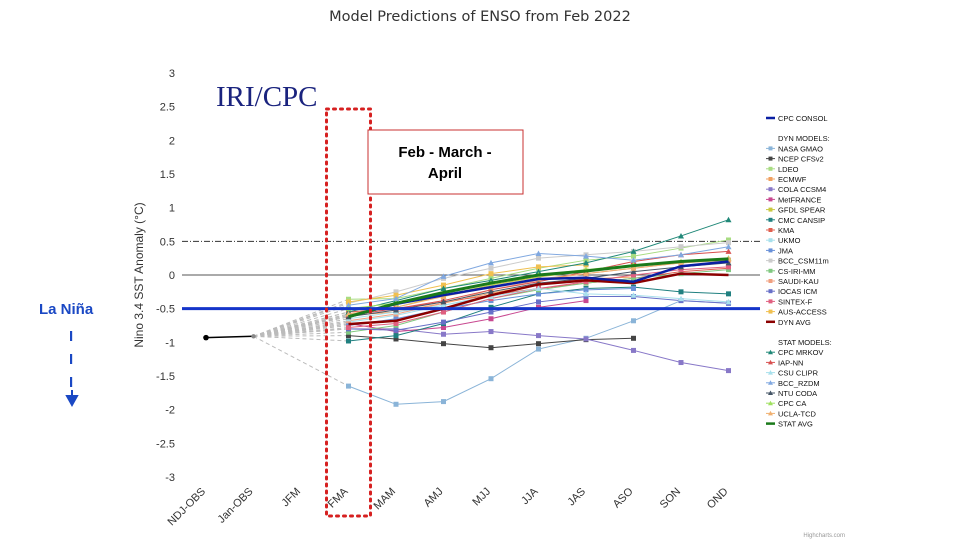 This screenshot has width=960, height=540. I want to click on legend-label: AUS-ACCESS, so click(802, 312).